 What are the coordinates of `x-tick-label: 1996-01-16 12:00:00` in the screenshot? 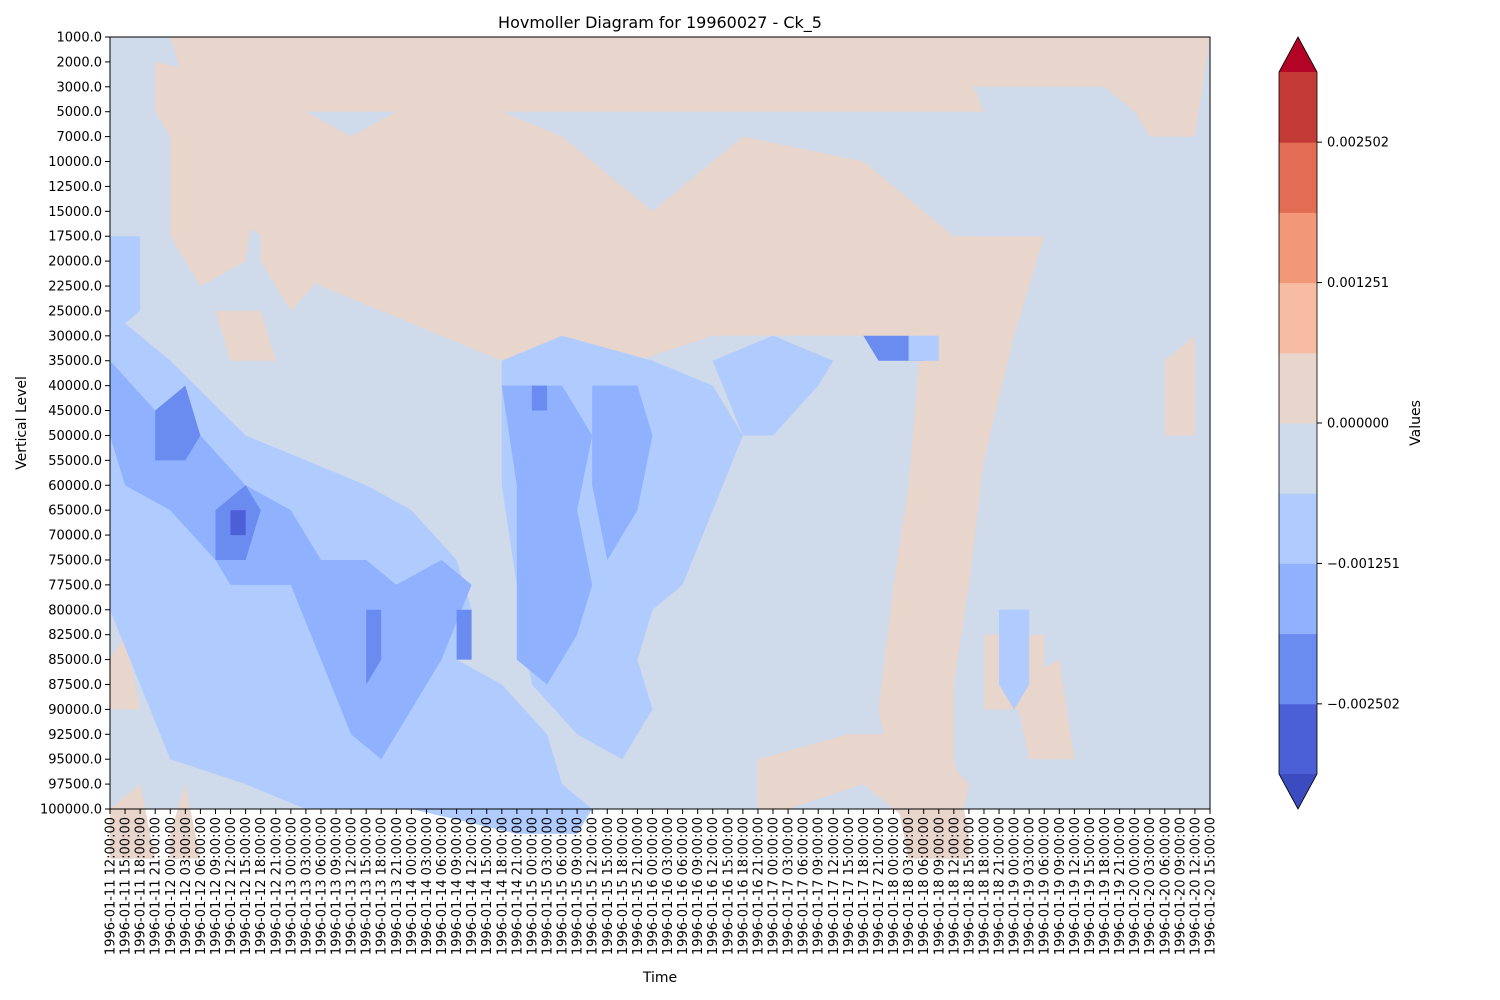 It's located at (713, 886).